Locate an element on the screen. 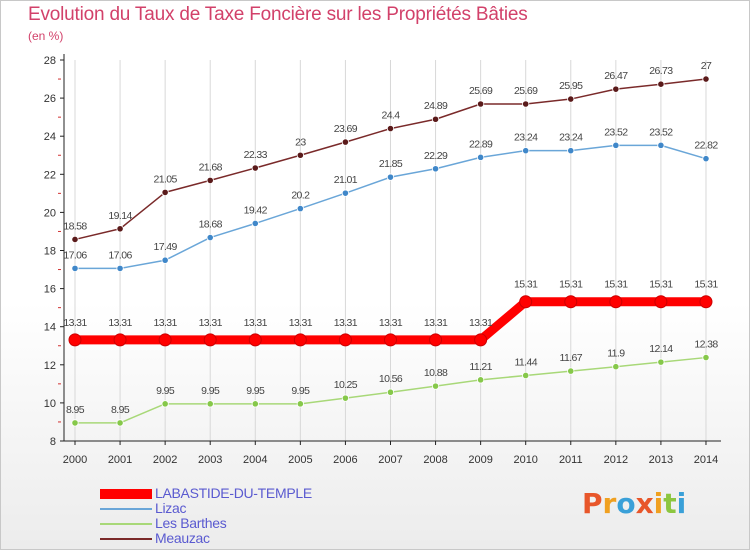  data-label: 17.06 is located at coordinates (120, 255).